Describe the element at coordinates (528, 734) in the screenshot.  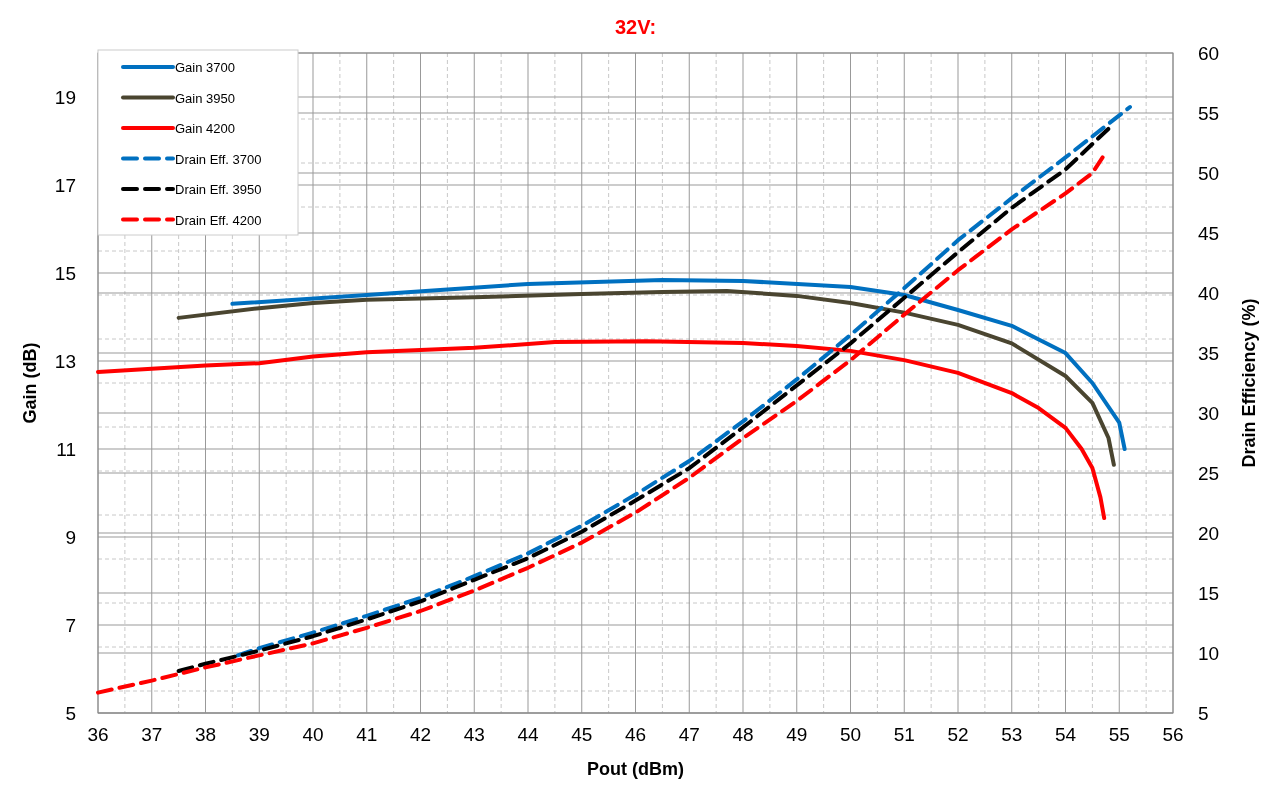
I see `x-tick-label: 44` at that location.